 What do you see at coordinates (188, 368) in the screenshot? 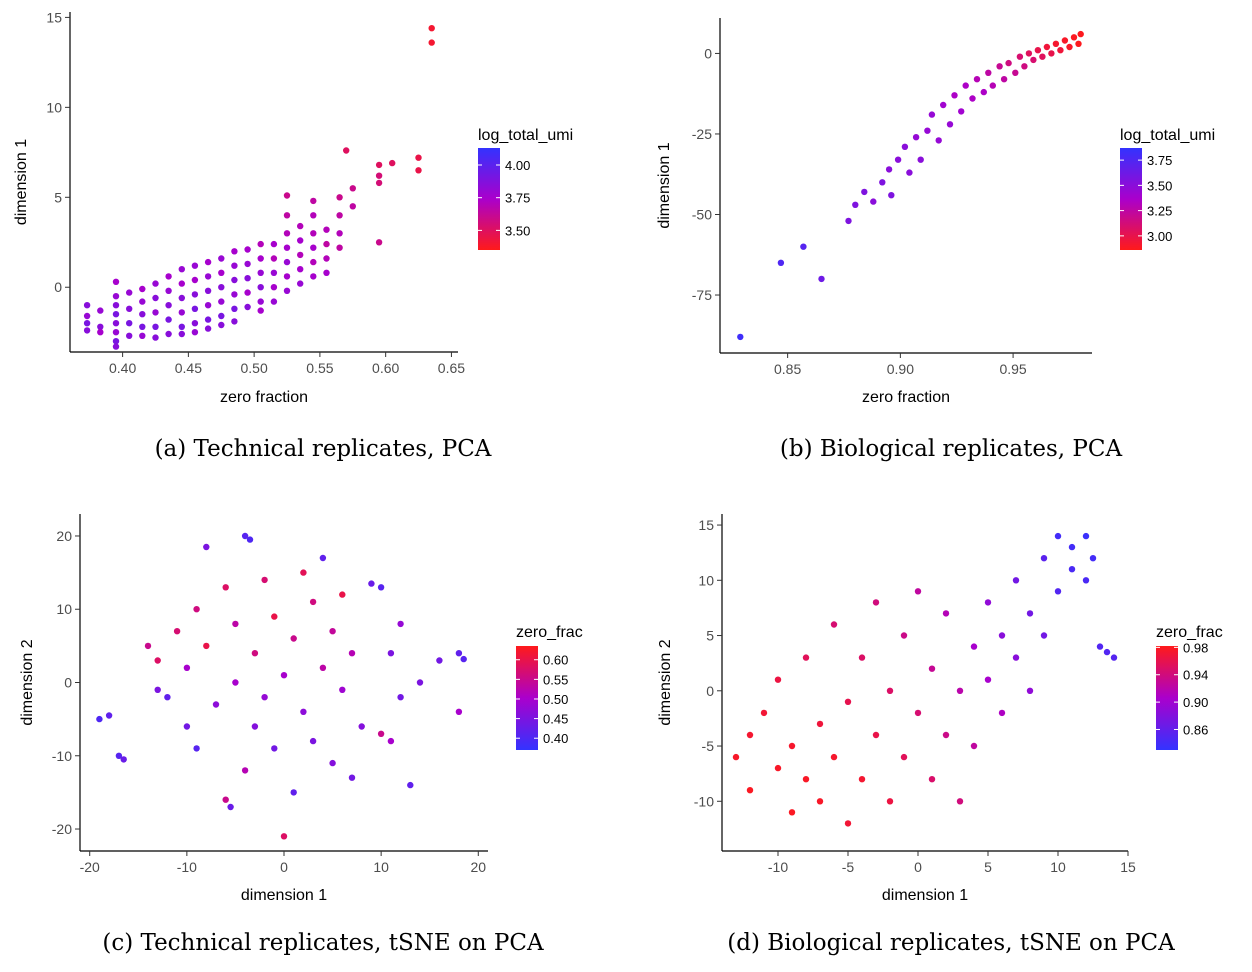
I see `x-tick-label: 0.45` at bounding box center [188, 368].